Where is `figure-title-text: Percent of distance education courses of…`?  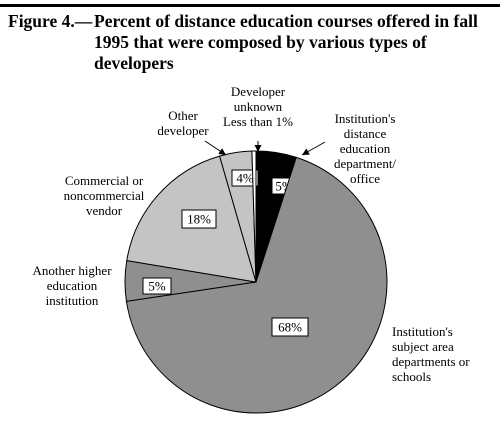
figure-title-text: Percent of distance education courses of… is located at coordinates (286, 42).